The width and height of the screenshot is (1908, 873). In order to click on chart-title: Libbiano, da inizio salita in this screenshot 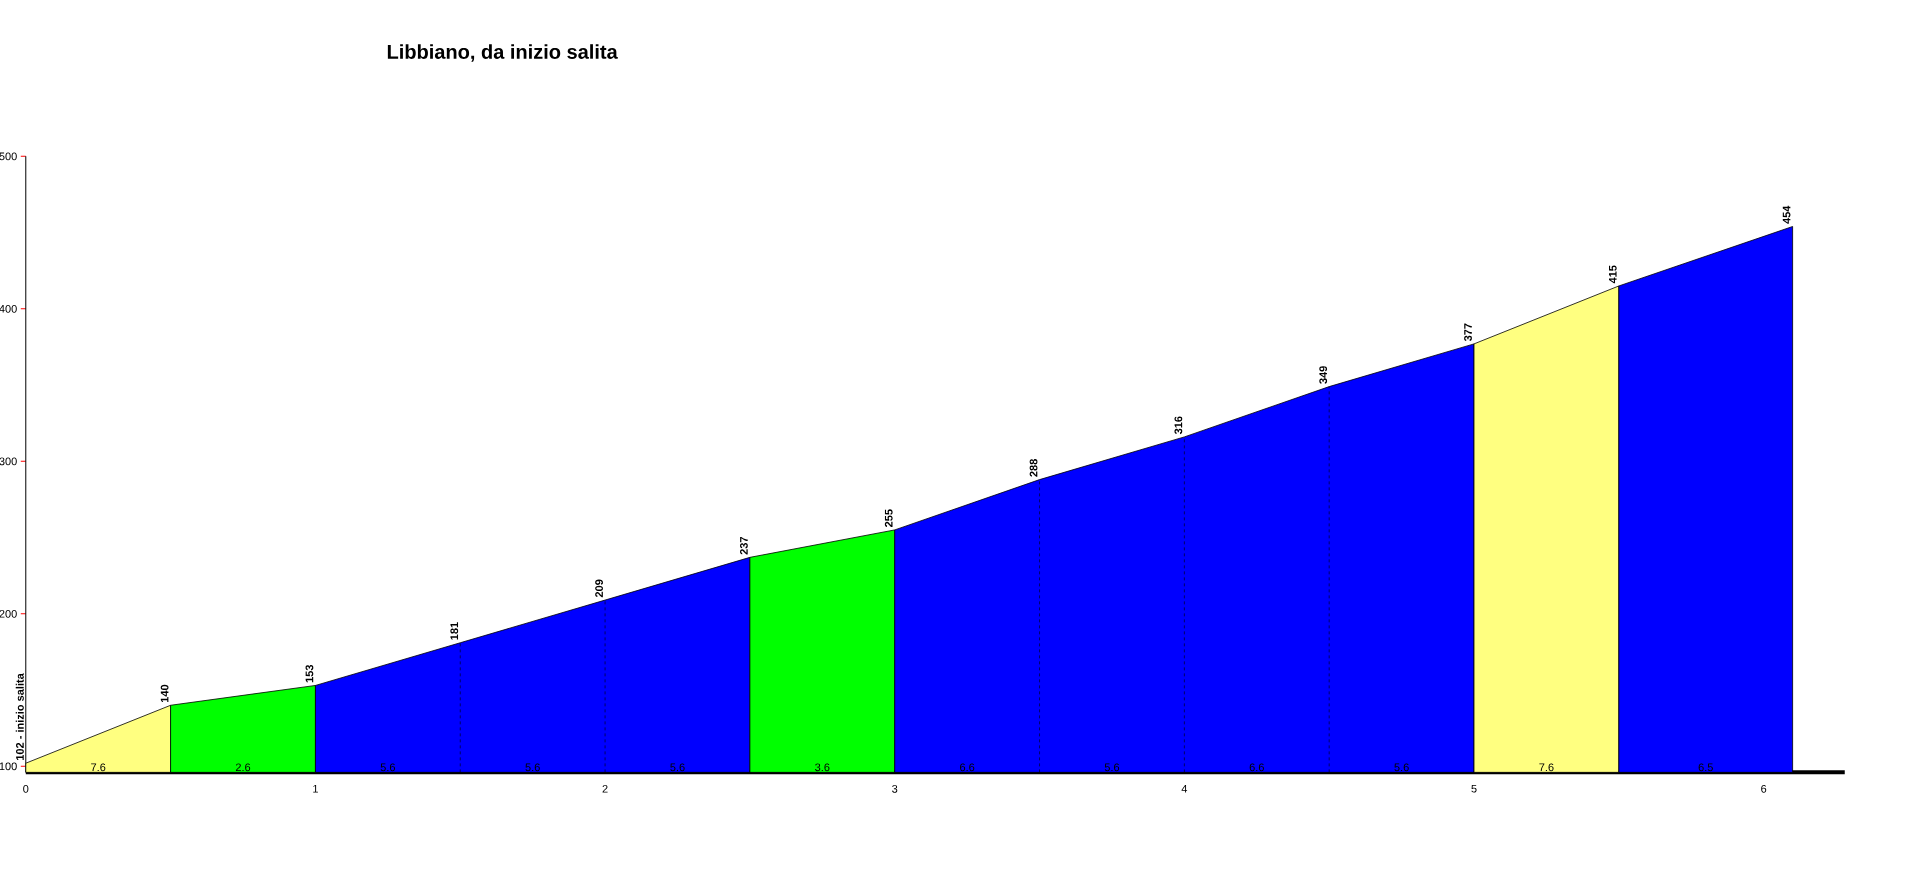, I will do `click(502, 53)`.